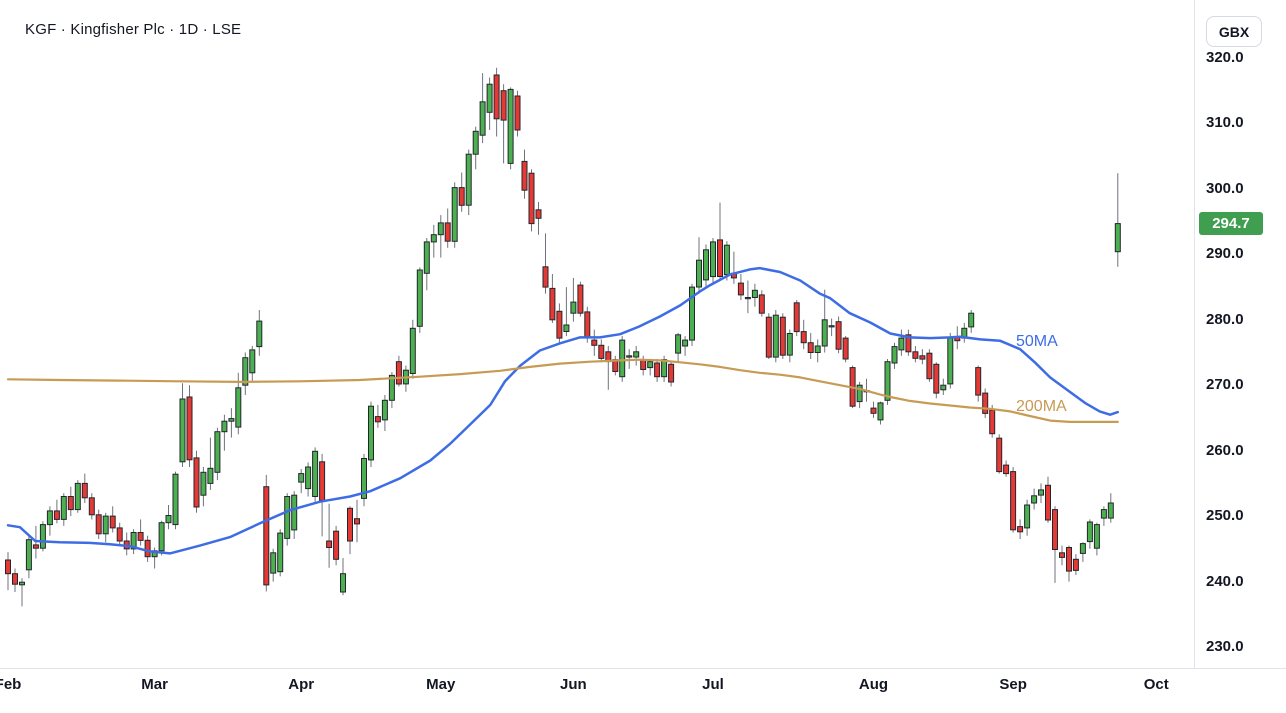  What do you see at coordinates (1234, 31) in the screenshot?
I see `currency-button: GBX` at bounding box center [1234, 31].